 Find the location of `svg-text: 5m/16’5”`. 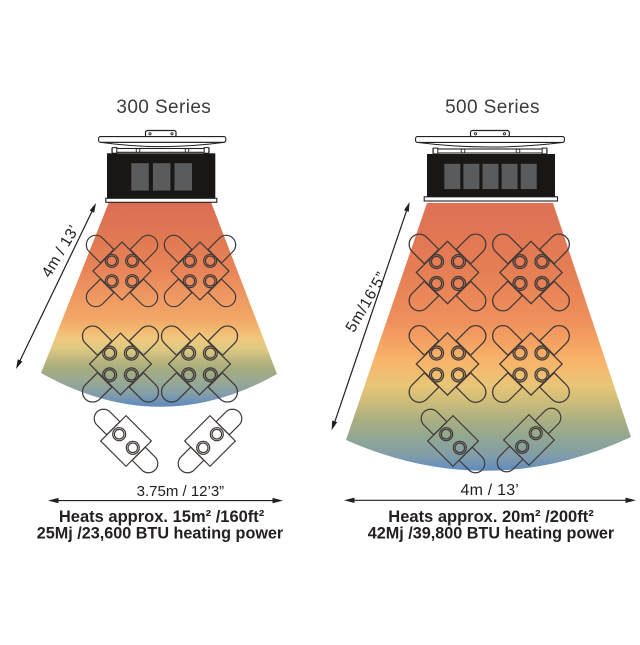

svg-text: 5m/16’5” is located at coordinates (367, 302).